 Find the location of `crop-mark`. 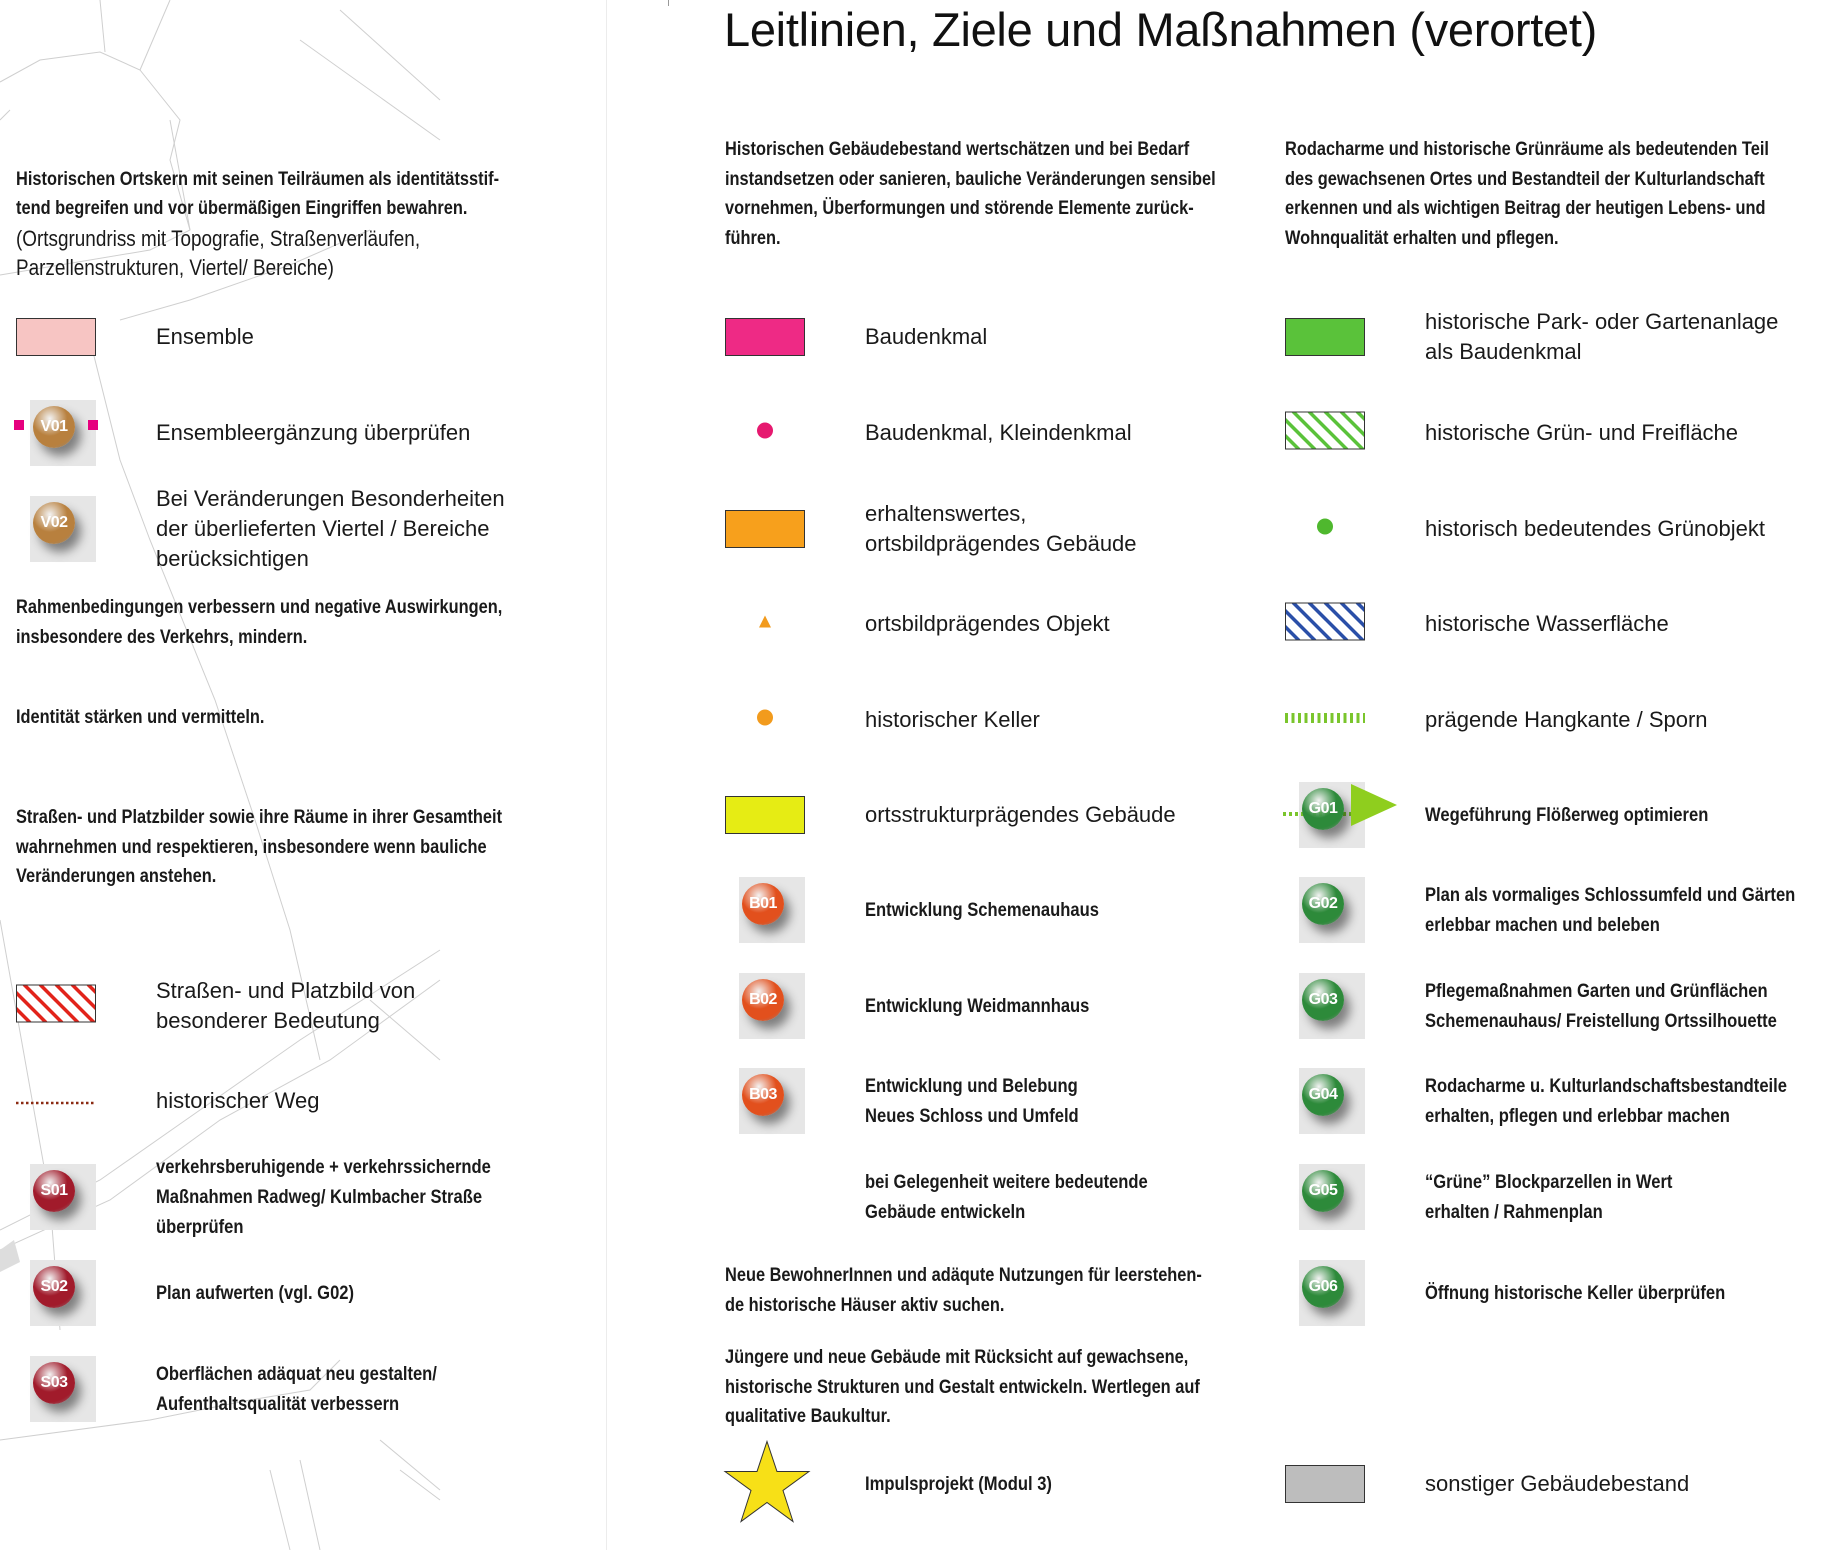

crop-mark is located at coordinates (668, 3).